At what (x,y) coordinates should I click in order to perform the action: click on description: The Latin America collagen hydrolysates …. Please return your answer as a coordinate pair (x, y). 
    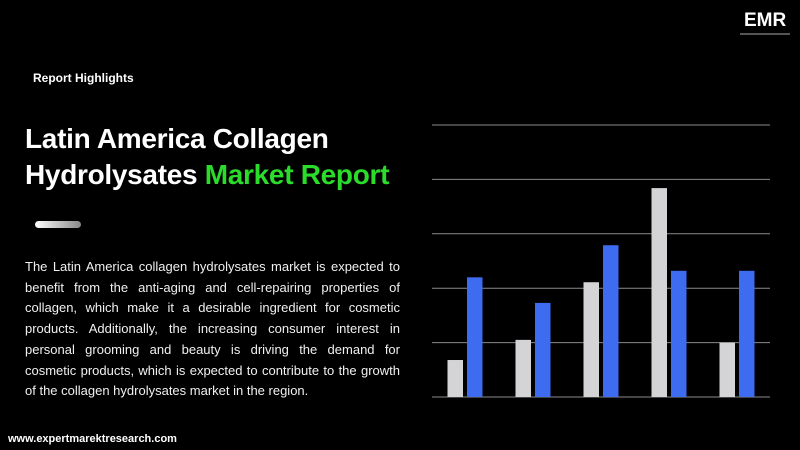
    Looking at the image, I should click on (212, 329).